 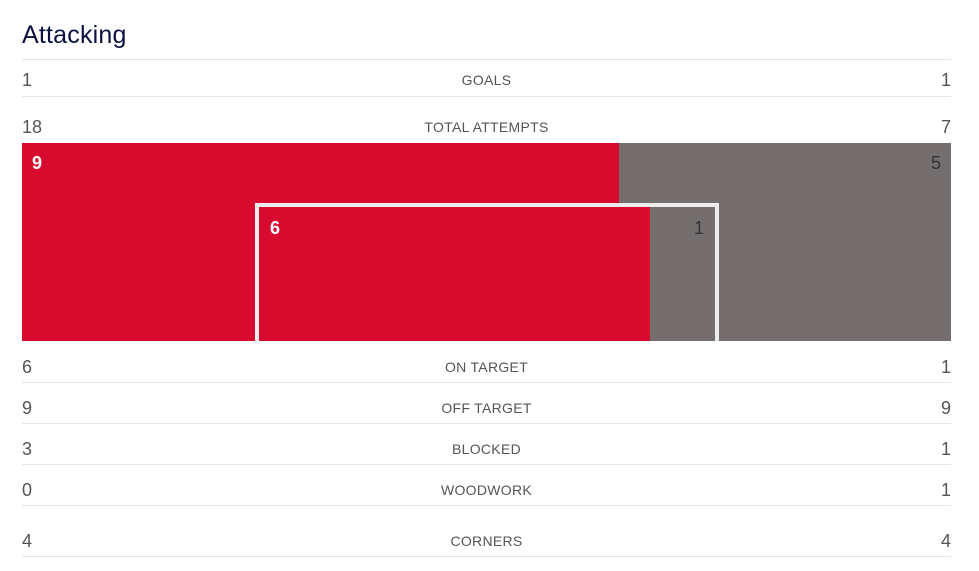 I want to click on stat-row-total-attempts: 18 TOTAL ATTEMPTS 7, so click(x=486, y=125).